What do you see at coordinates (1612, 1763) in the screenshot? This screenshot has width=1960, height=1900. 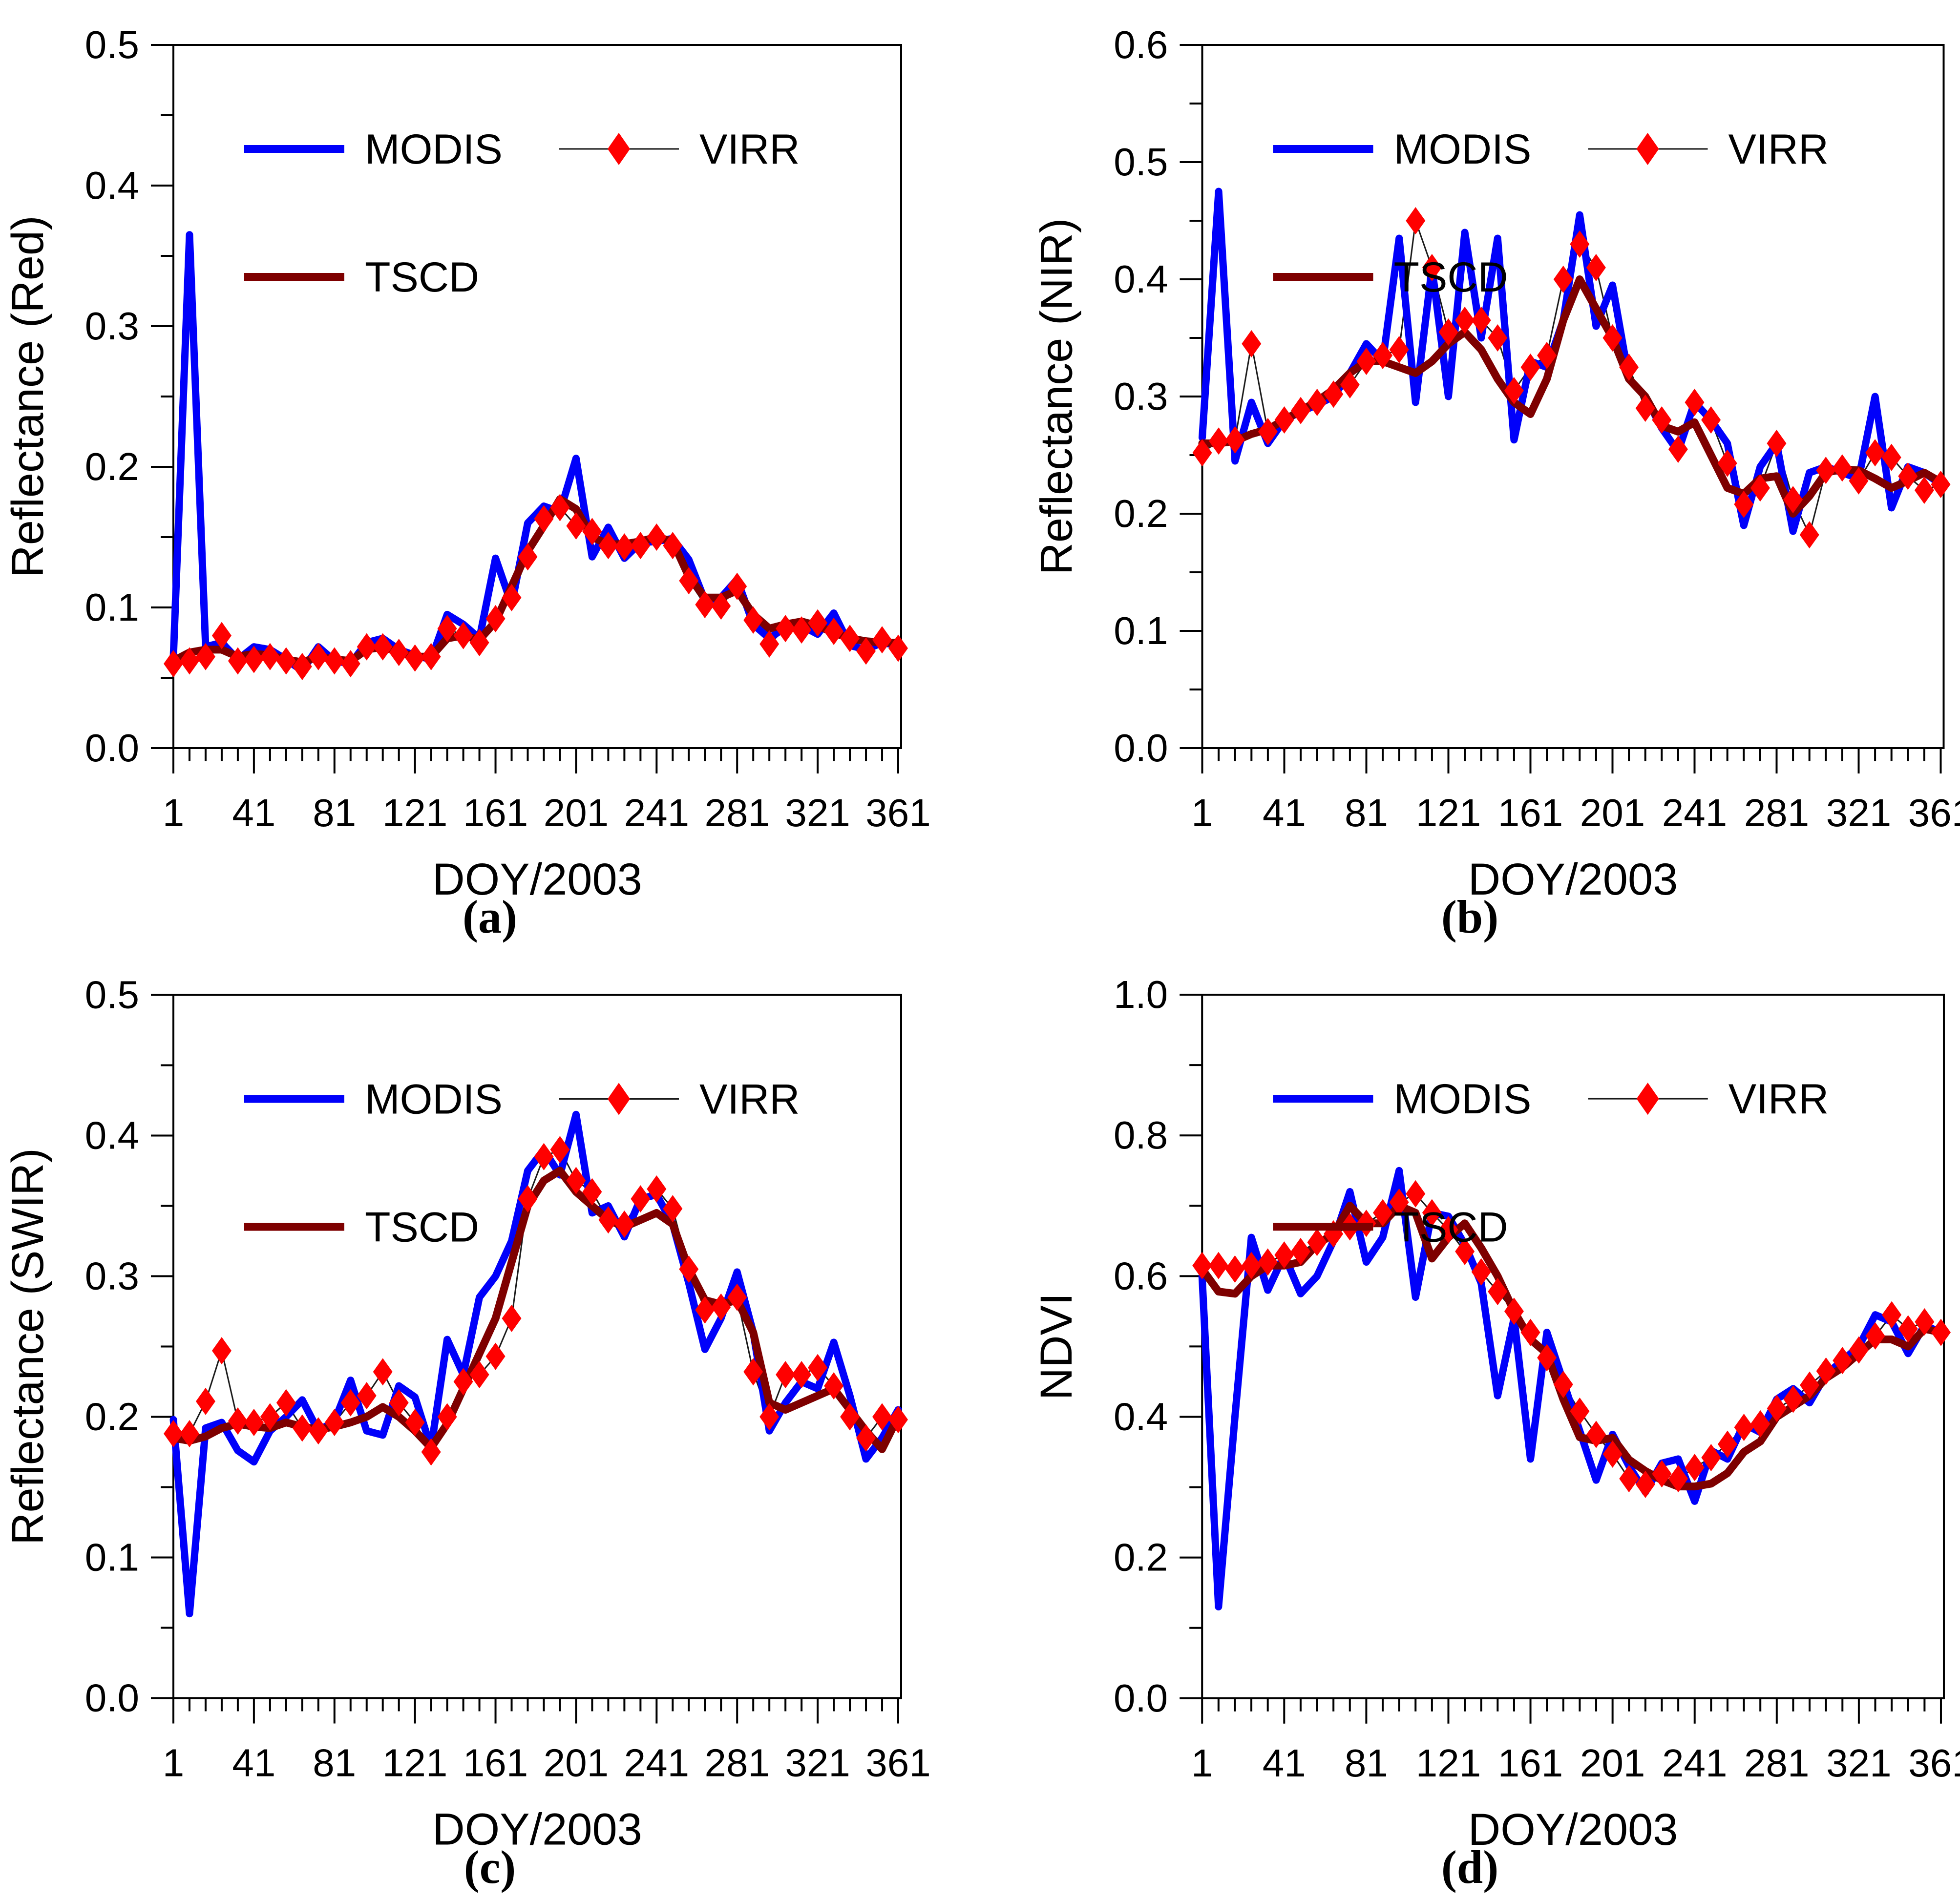 I see `x-tick-label: 201` at bounding box center [1612, 1763].